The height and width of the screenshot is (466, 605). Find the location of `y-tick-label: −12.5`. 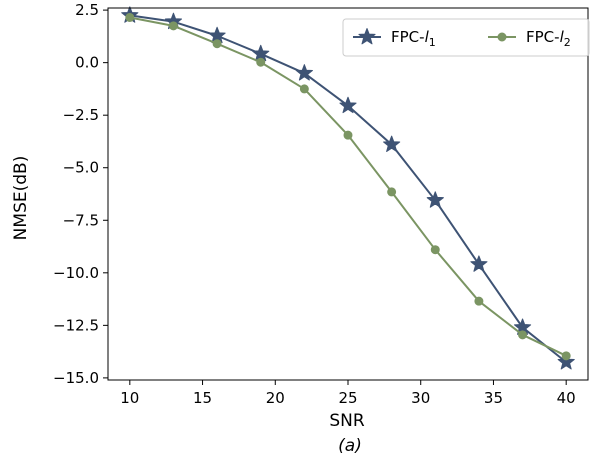

y-tick-label: −12.5 is located at coordinates (76, 325).